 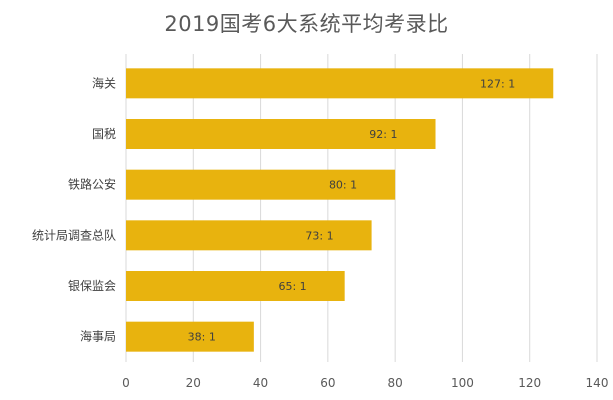 I want to click on x-tick-label: 100, so click(x=462, y=383).